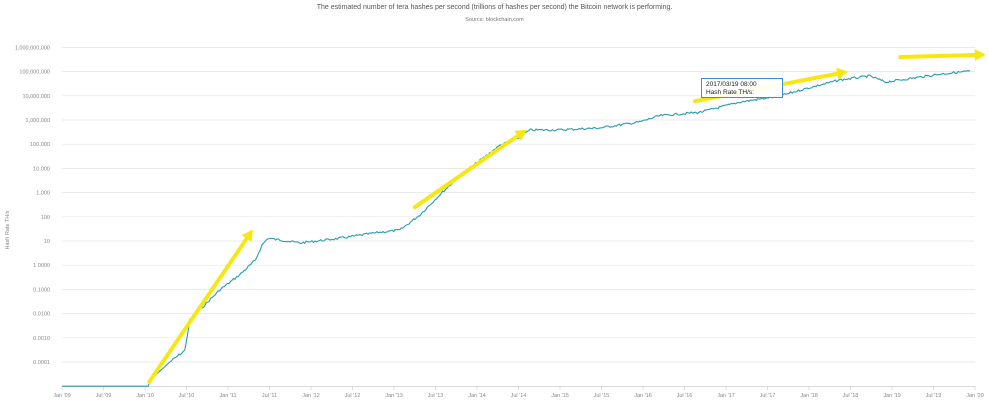  Describe the element at coordinates (934, 396) in the screenshot. I see `x-tick-label: Jul '19` at that location.